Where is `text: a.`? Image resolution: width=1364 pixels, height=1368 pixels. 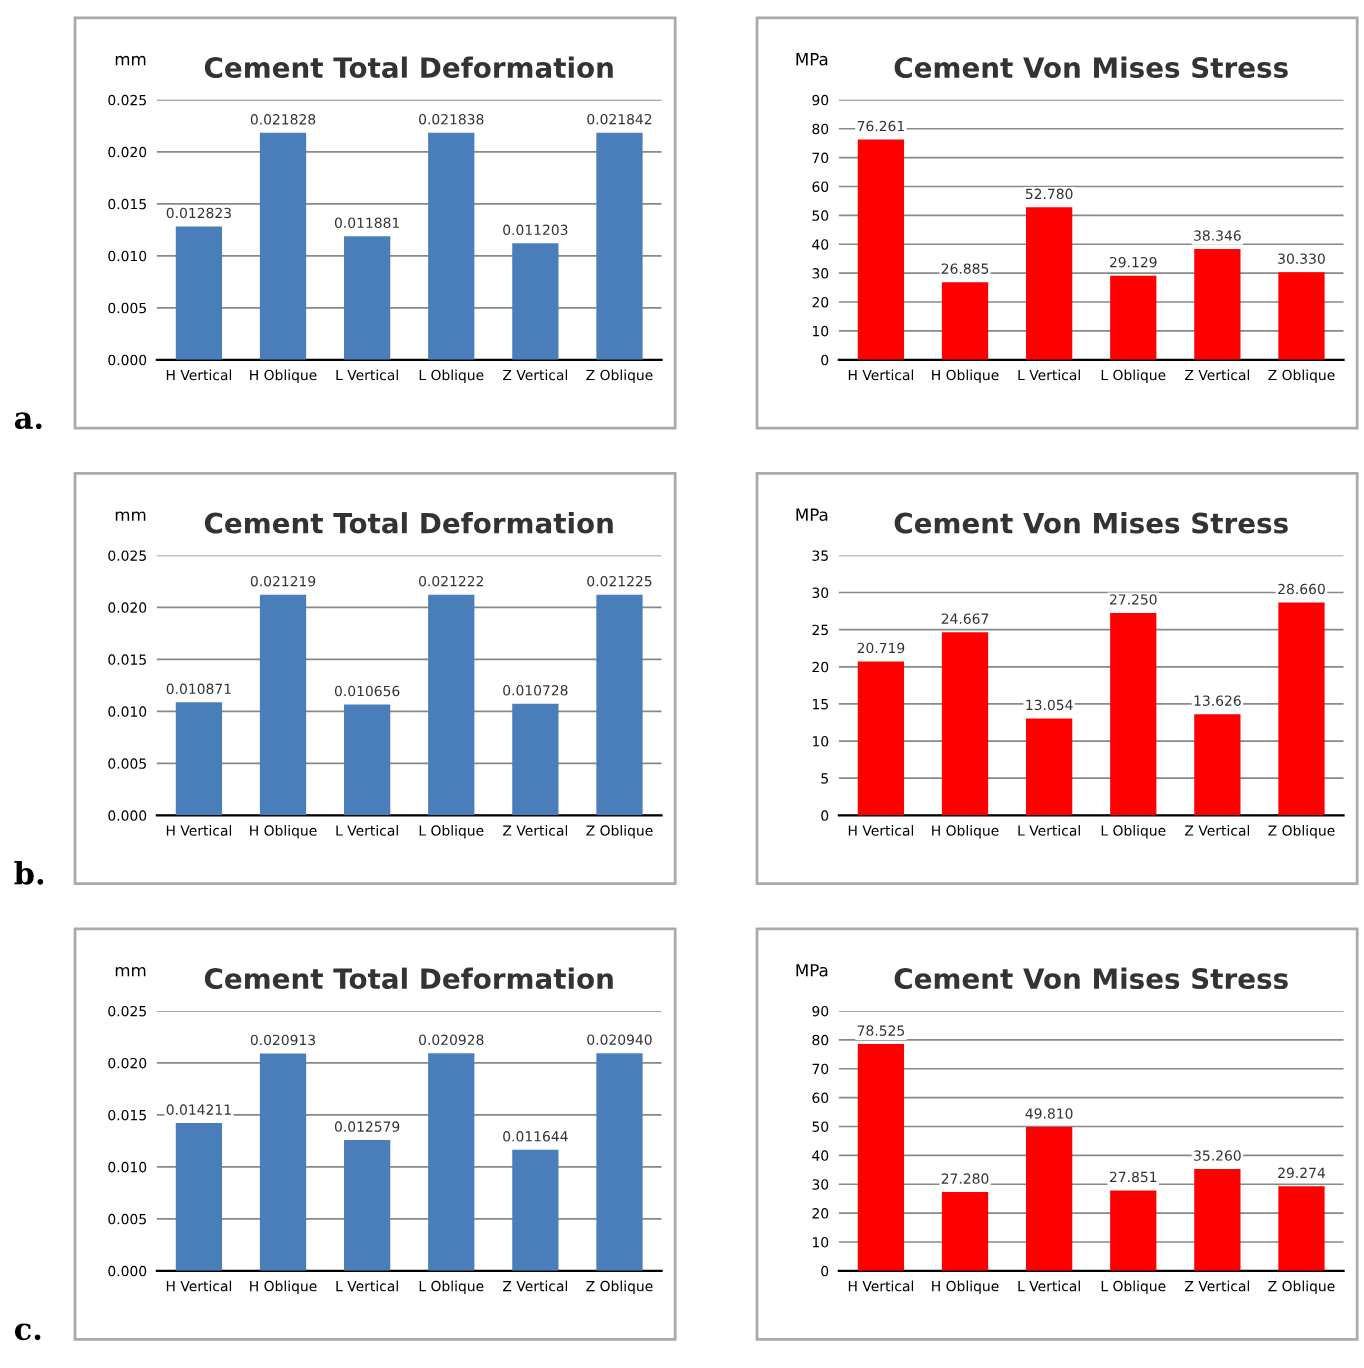 text: a. is located at coordinates (28, 421).